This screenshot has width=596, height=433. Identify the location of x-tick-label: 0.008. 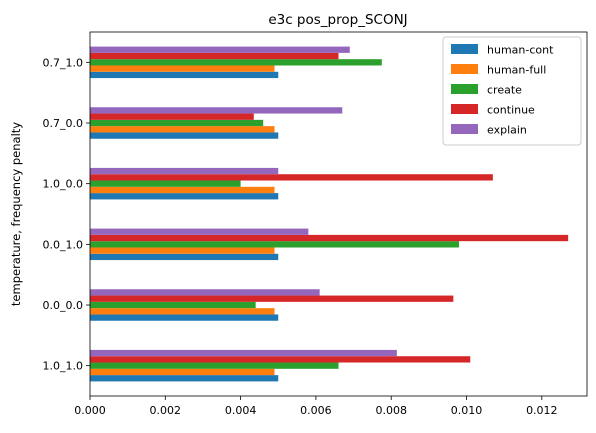
(391, 410).